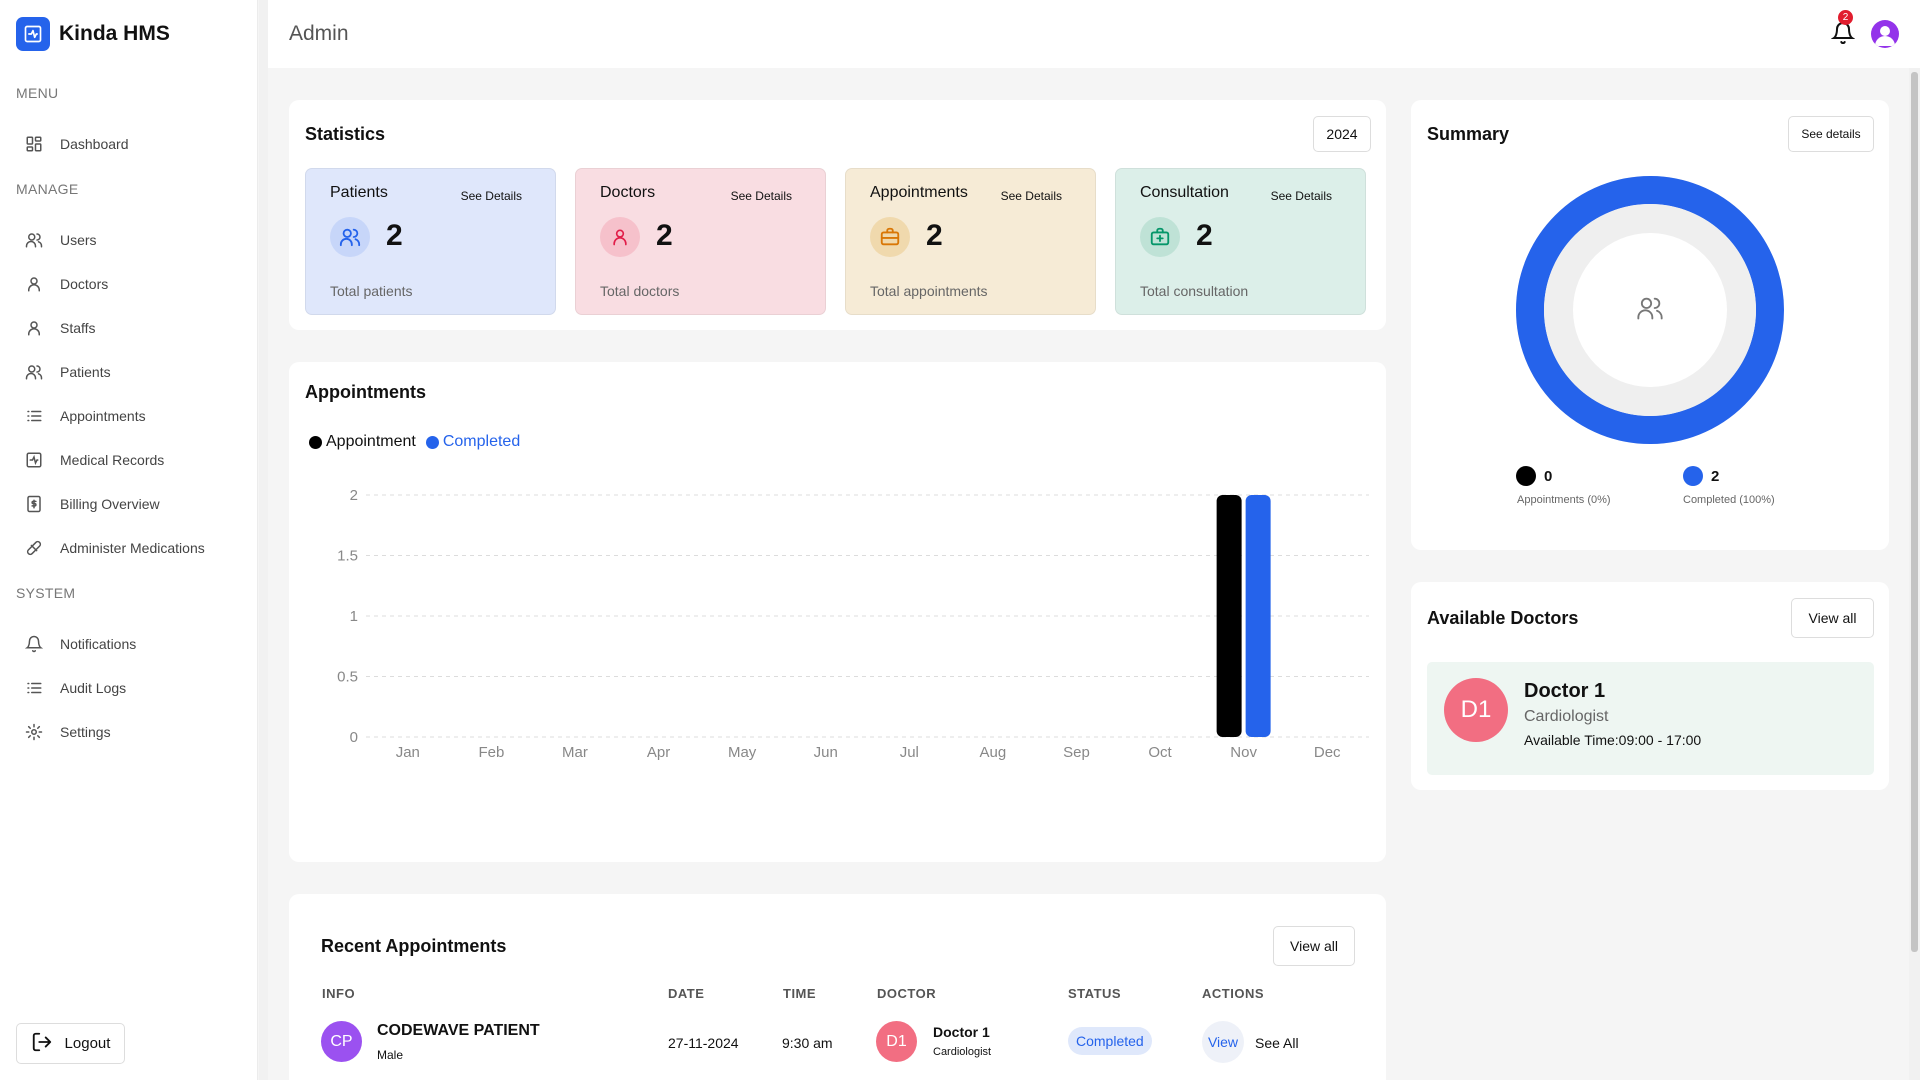 The width and height of the screenshot is (1920, 1080). I want to click on sidebar-item-staffs: Staffs, so click(60, 328).